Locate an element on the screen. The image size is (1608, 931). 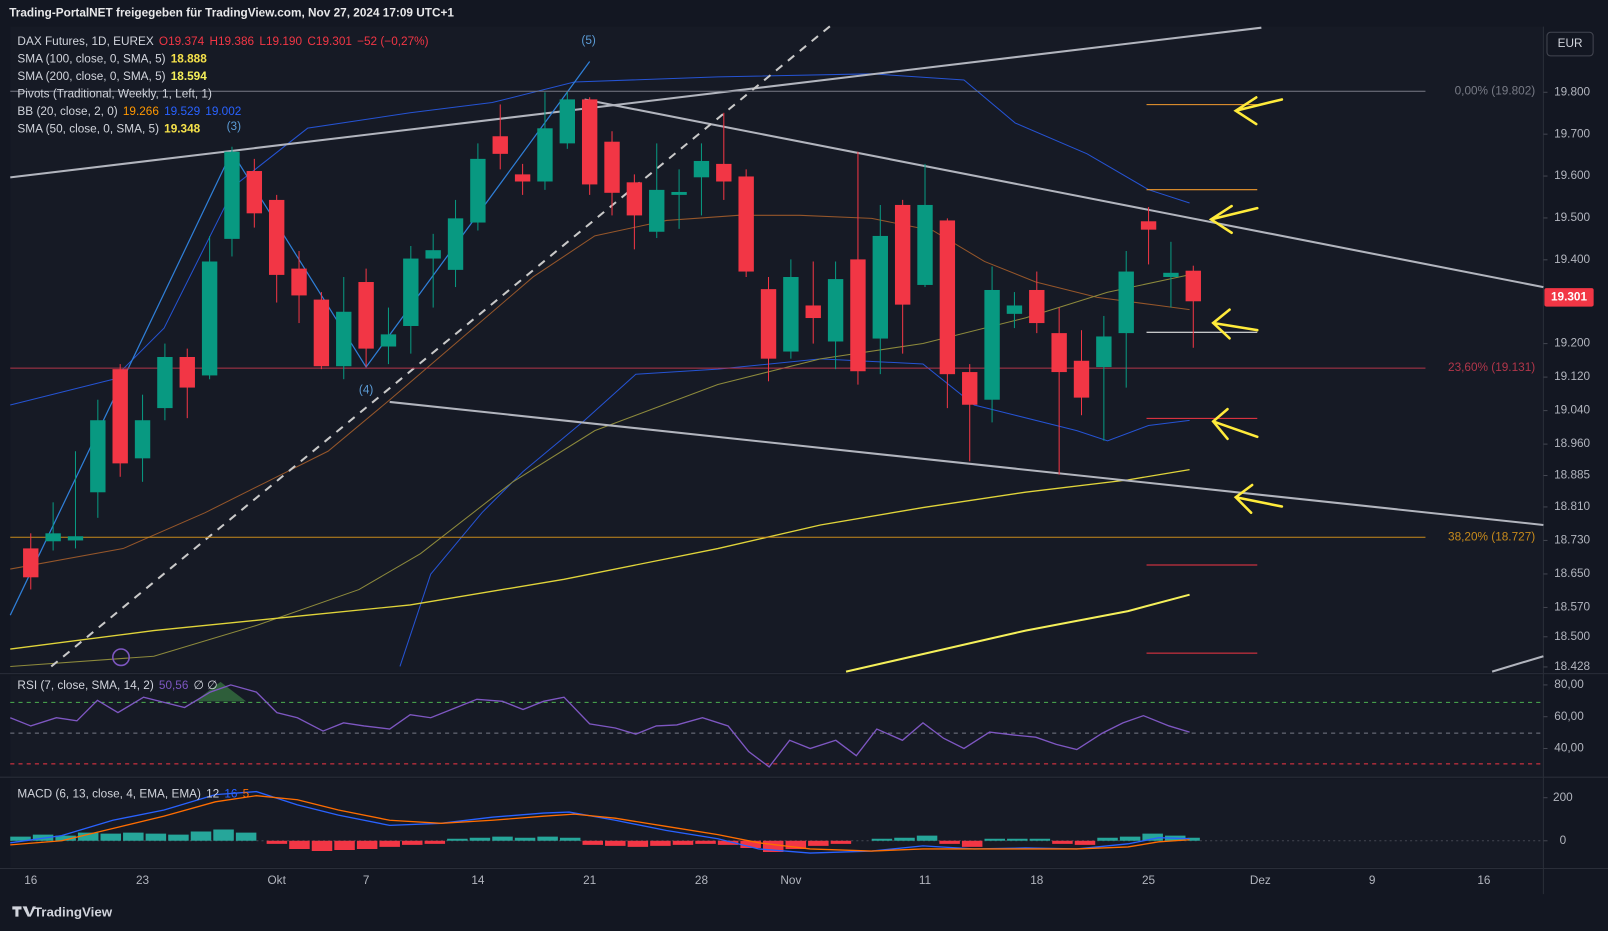
y-tick-label: 18.885 is located at coordinates (1572, 475).